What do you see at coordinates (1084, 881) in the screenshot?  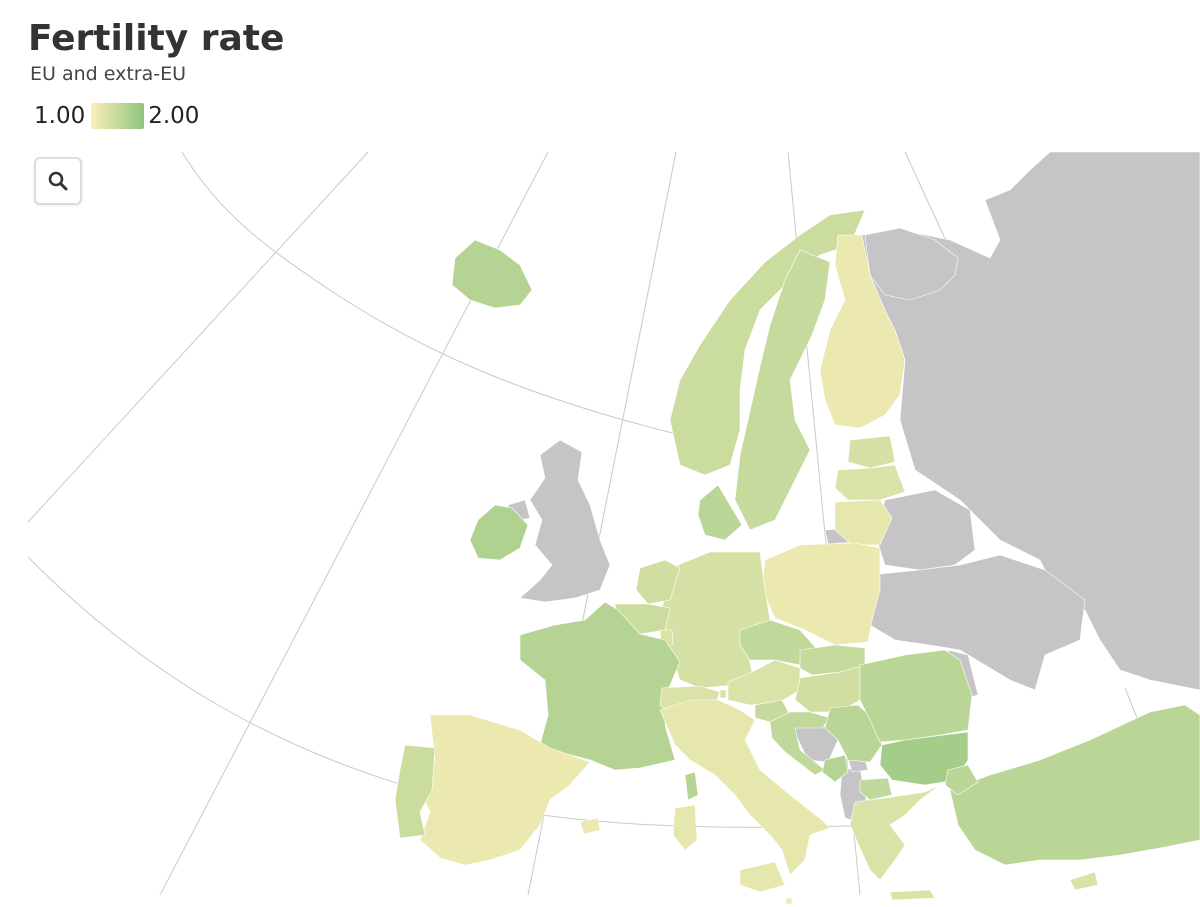 I see `region-cyprus` at bounding box center [1084, 881].